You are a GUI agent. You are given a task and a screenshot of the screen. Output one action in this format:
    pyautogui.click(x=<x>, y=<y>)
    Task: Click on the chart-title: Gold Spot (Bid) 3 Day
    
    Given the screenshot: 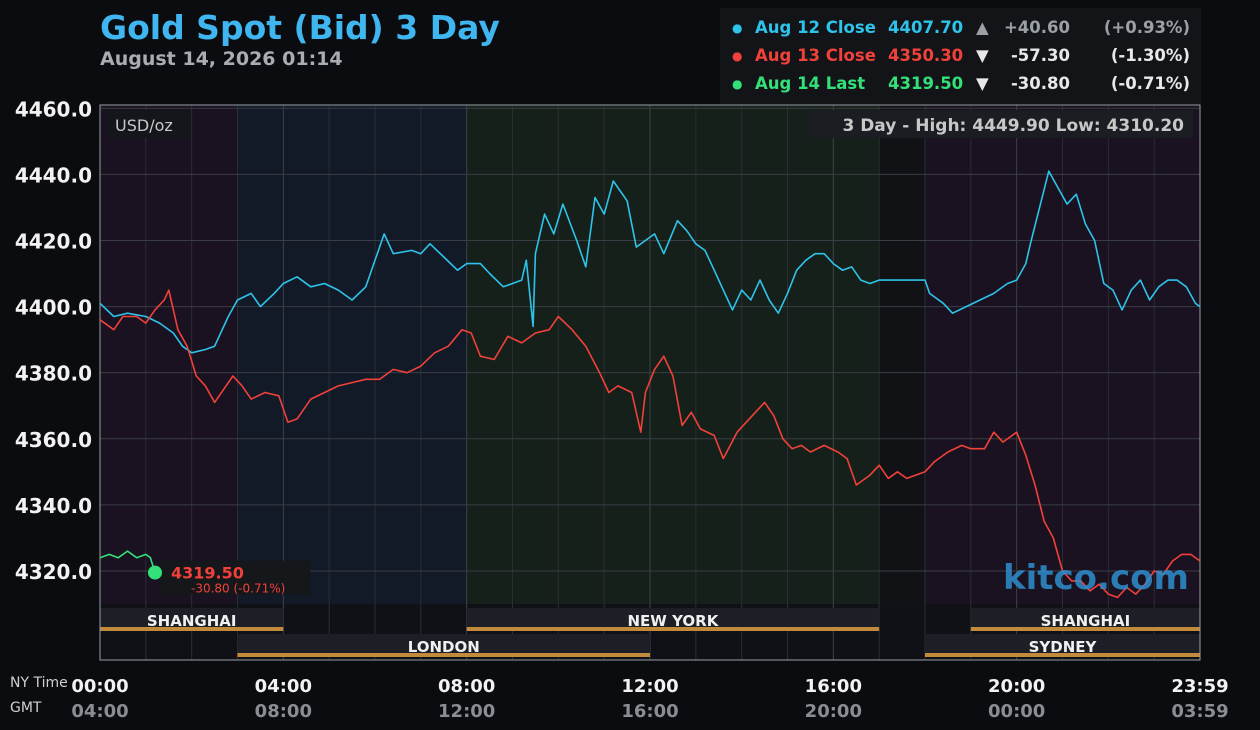 What is the action you would take?
    pyautogui.click(x=300, y=27)
    